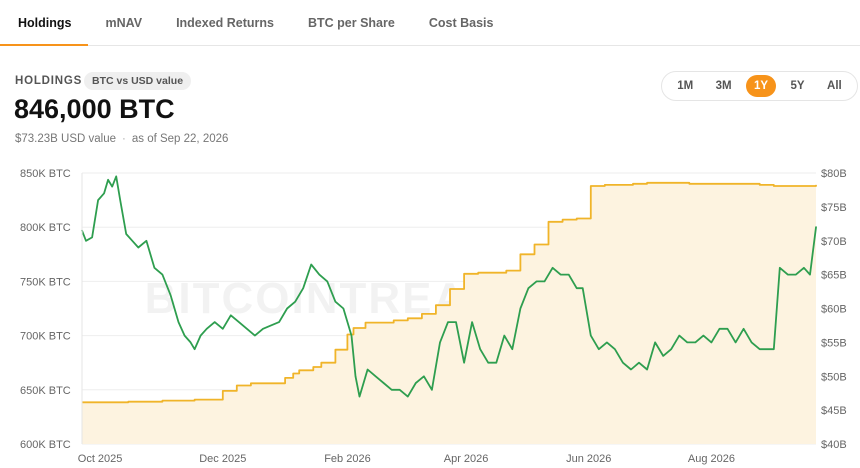  What do you see at coordinates (66, 139) in the screenshot?
I see `usd-value: $73.23B USD value` at bounding box center [66, 139].